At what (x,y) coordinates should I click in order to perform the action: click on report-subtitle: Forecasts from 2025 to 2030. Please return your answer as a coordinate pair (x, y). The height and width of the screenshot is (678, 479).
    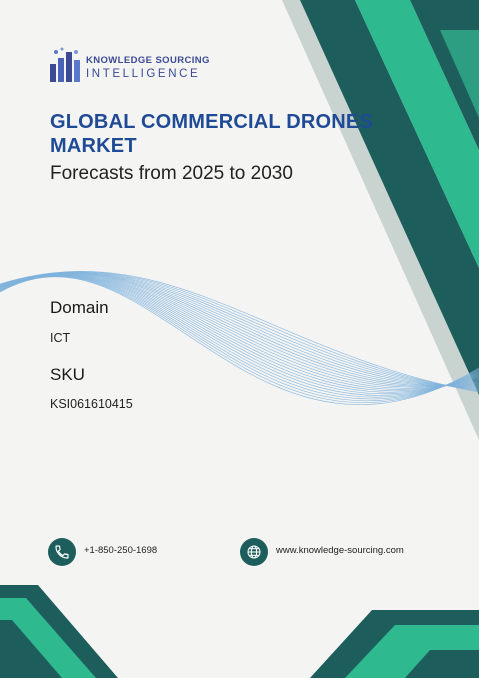
    Looking at the image, I should click on (171, 173).